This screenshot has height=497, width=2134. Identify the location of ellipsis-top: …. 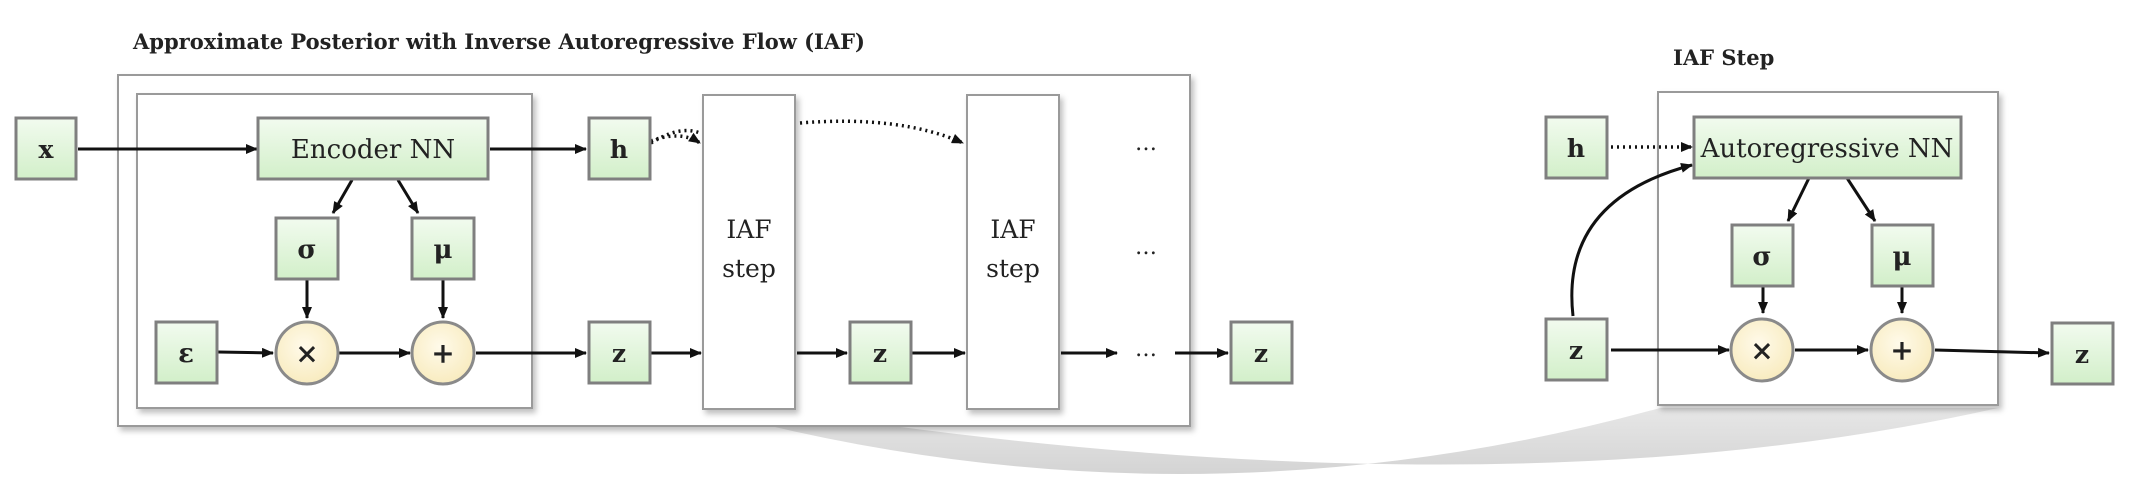
(1146, 143).